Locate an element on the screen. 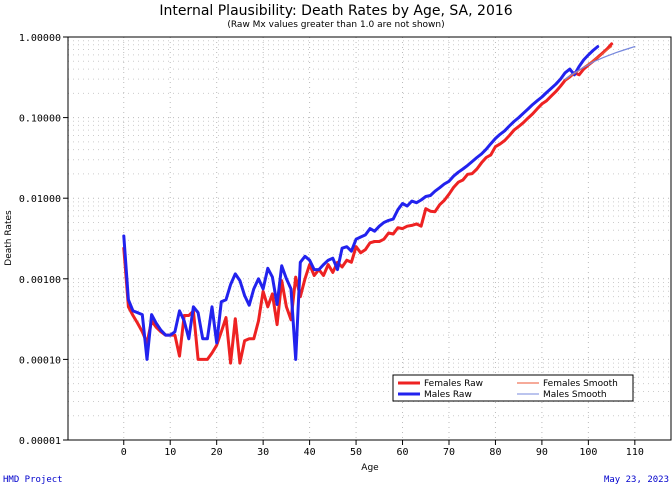 The image size is (672, 488). x-tick-label: 80 is located at coordinates (495, 452).